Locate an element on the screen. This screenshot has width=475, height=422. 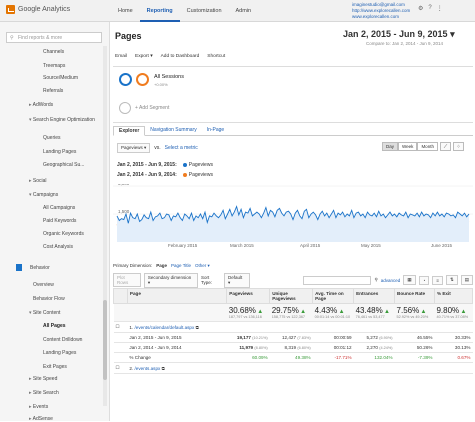
export-button: Export ▾ is located at coordinates (144, 56).